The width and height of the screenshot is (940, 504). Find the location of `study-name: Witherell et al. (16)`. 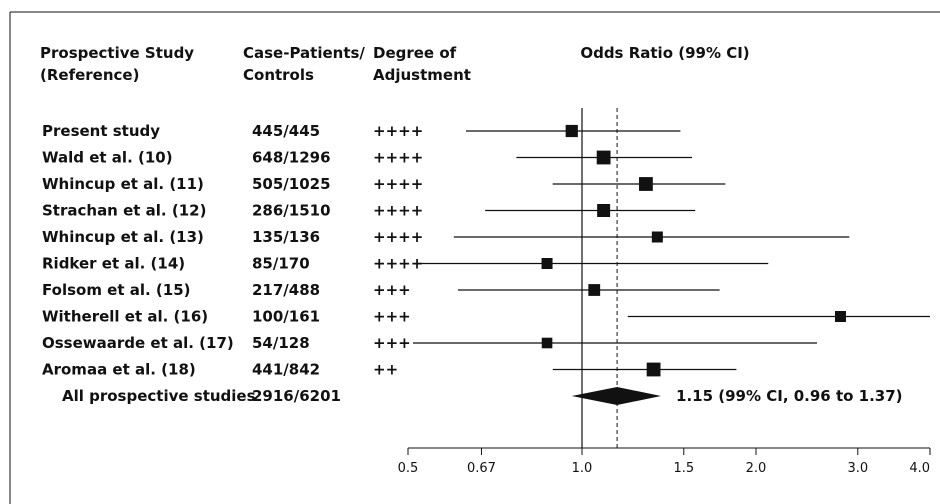

study-name: Witherell et al. (16) is located at coordinates (125, 317).